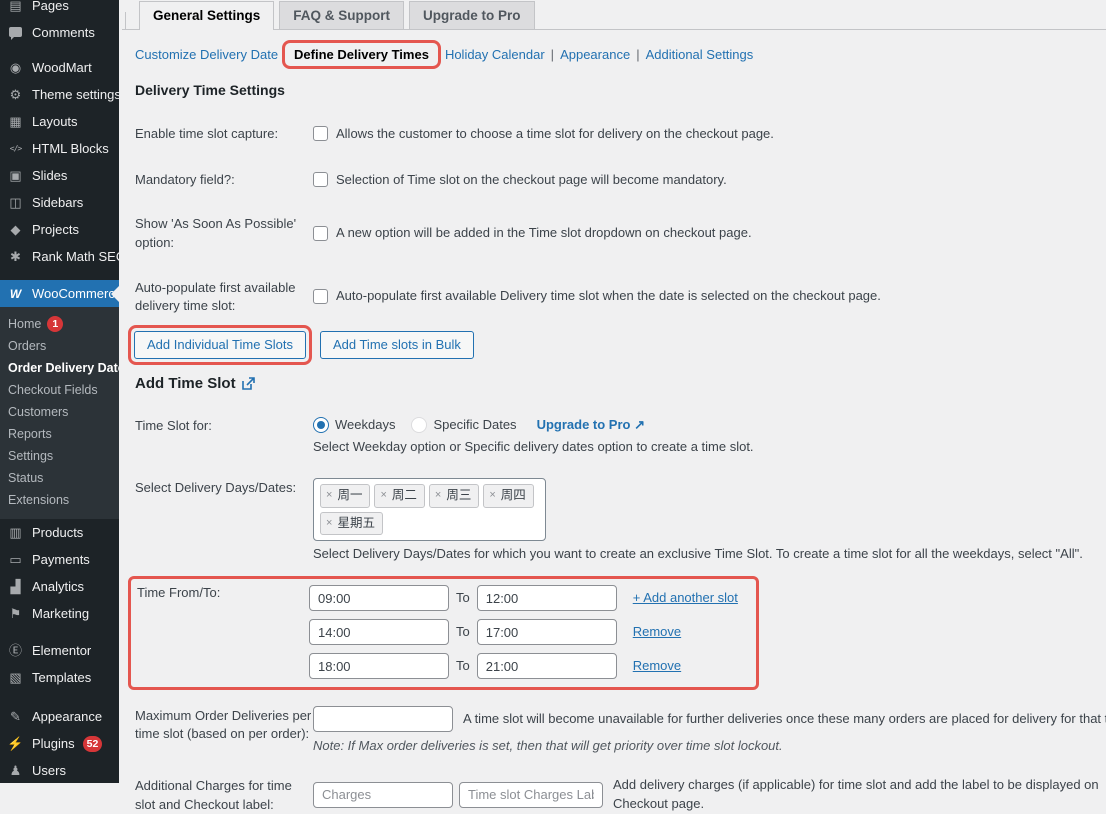 This screenshot has width=1106, height=814. What do you see at coordinates (383, 719) in the screenshot?
I see `max-deliveries-input` at bounding box center [383, 719].